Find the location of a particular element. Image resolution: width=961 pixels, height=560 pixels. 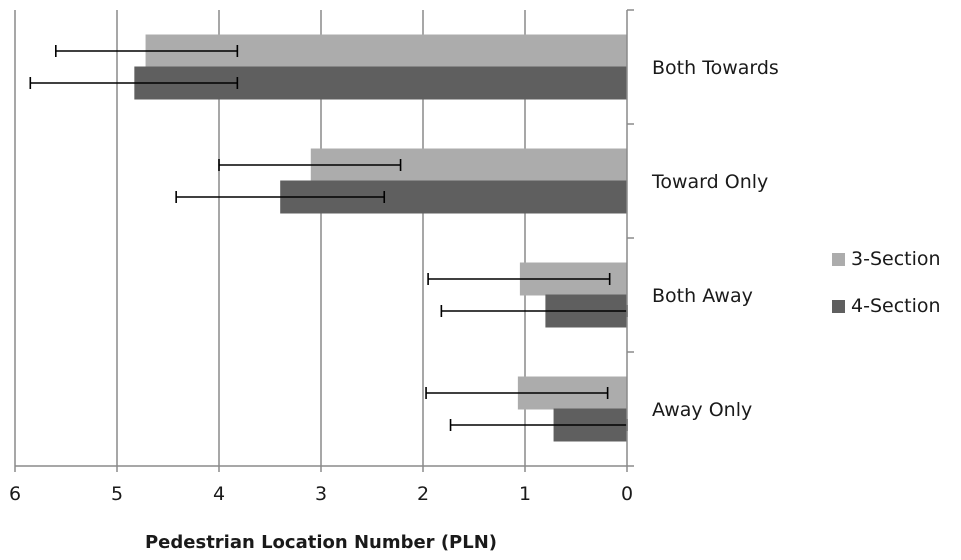

x-tick-label: 4 is located at coordinates (219, 494).